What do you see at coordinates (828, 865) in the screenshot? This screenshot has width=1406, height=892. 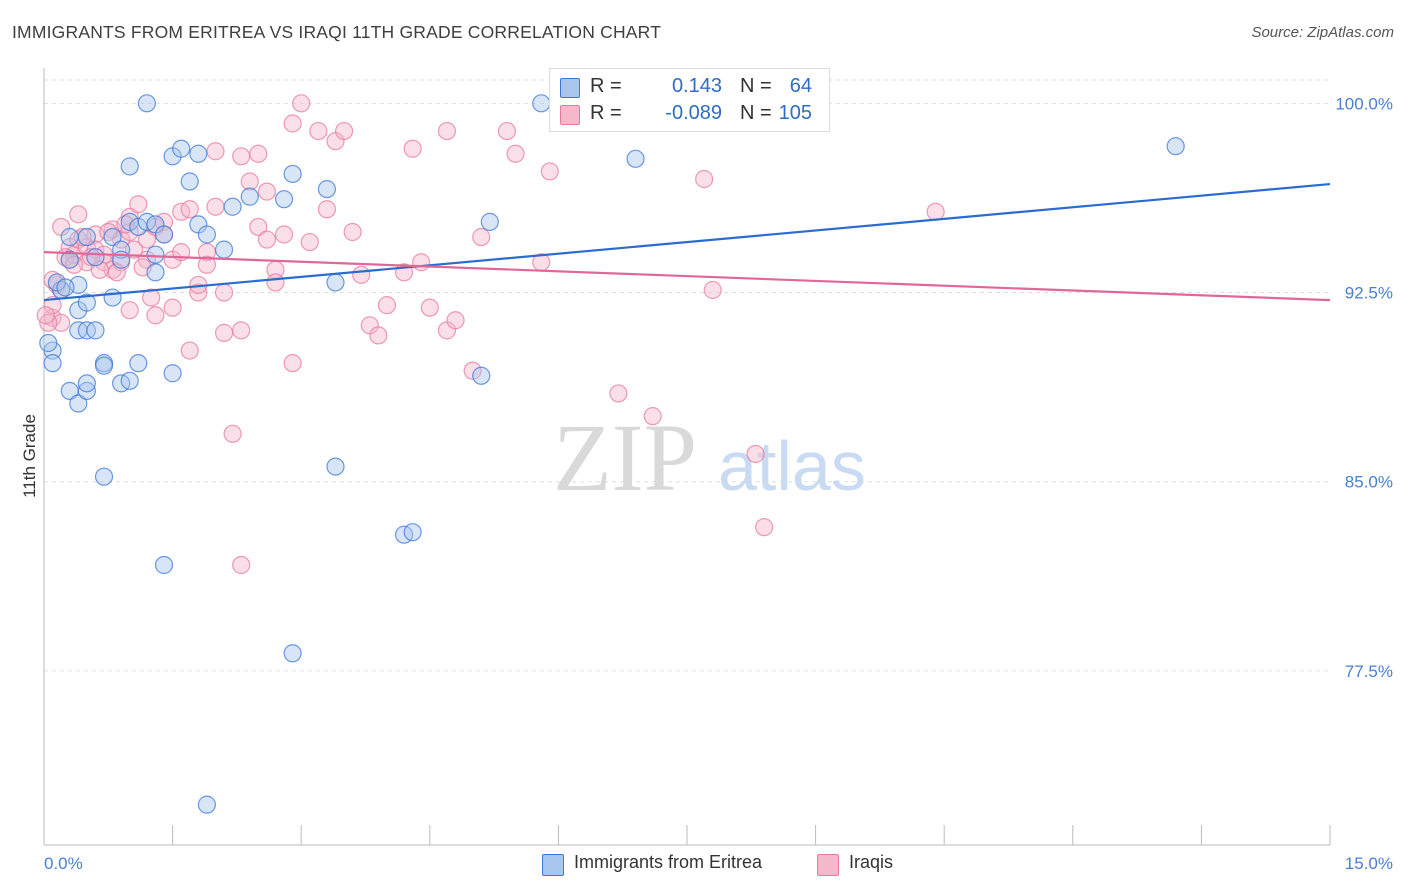 I see `bottom-legend-swatch-pink` at bounding box center [828, 865].